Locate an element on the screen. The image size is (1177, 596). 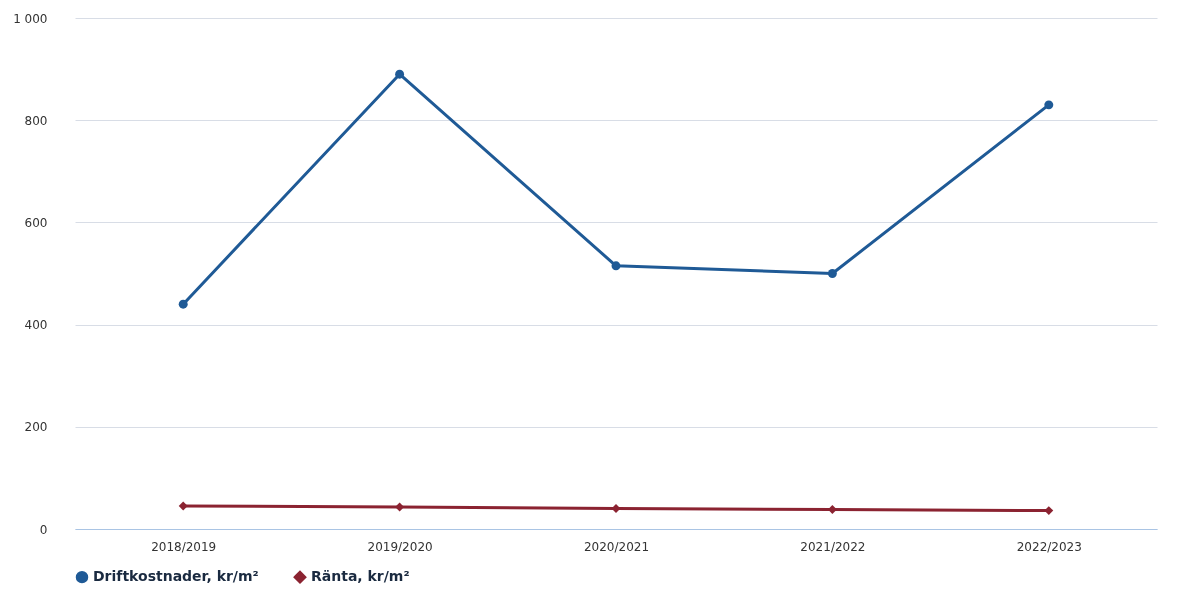
y-tick-label: 1 000 is located at coordinates (30, 18).